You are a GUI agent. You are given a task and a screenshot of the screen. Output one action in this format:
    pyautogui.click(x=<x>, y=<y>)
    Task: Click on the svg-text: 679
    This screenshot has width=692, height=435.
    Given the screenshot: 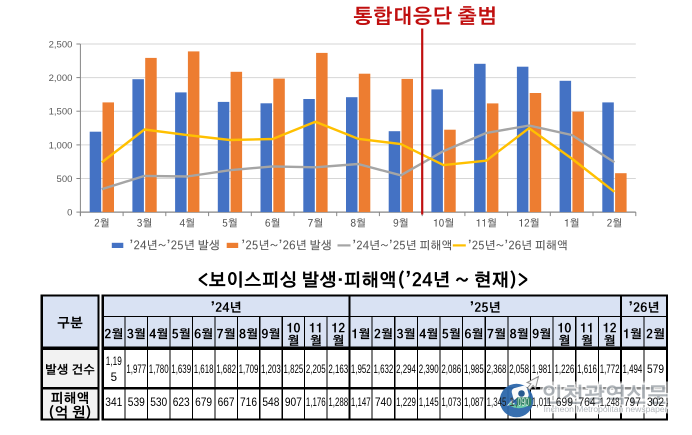 What is the action you would take?
    pyautogui.click(x=203, y=402)
    